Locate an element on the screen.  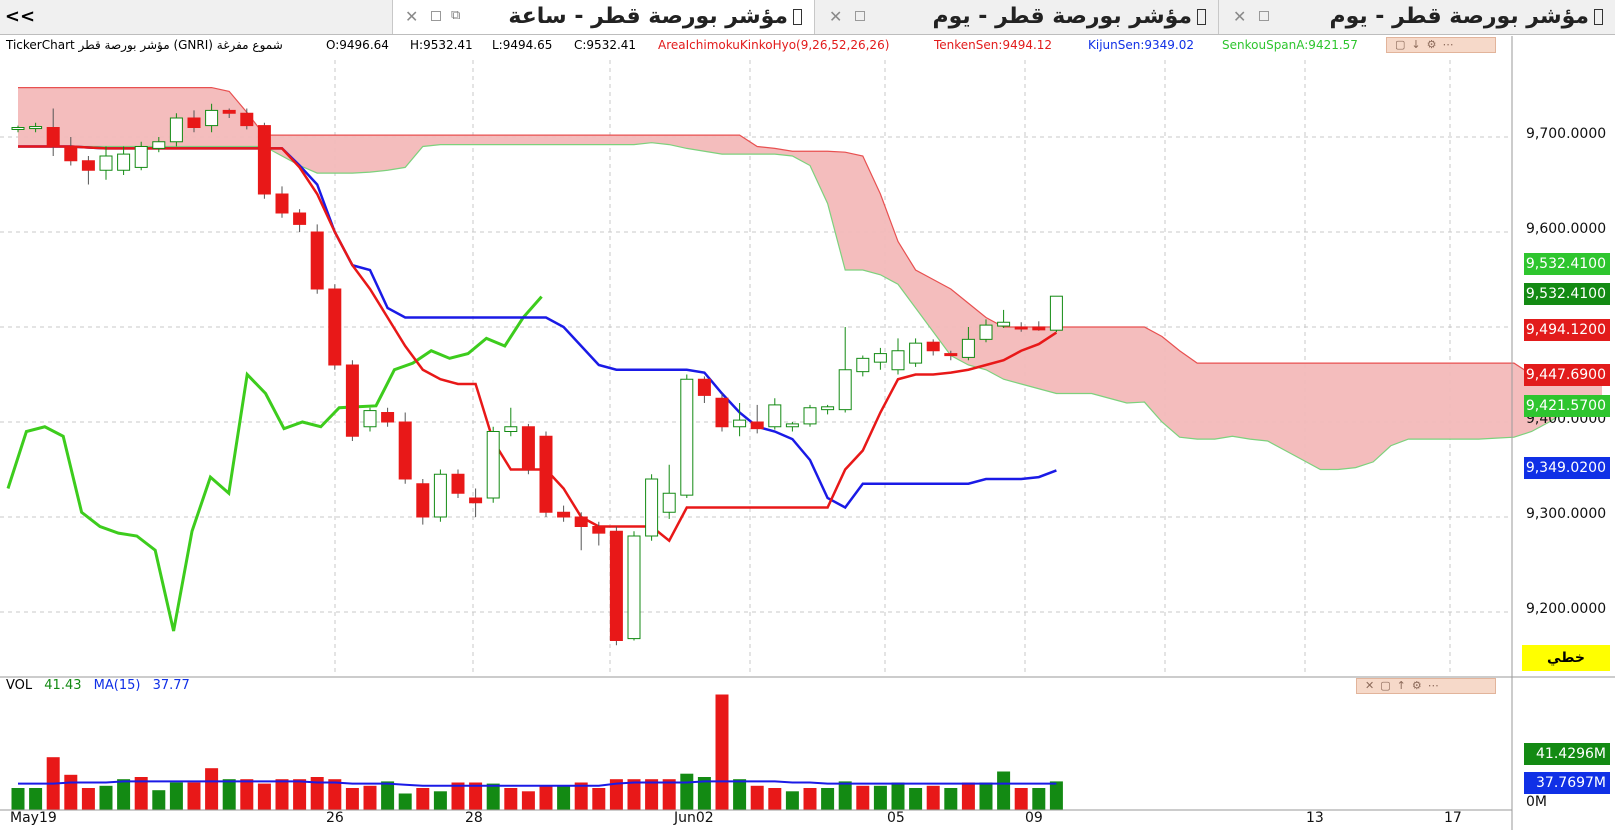
scale-toggle-button: خطي is located at coordinates (1566, 658).